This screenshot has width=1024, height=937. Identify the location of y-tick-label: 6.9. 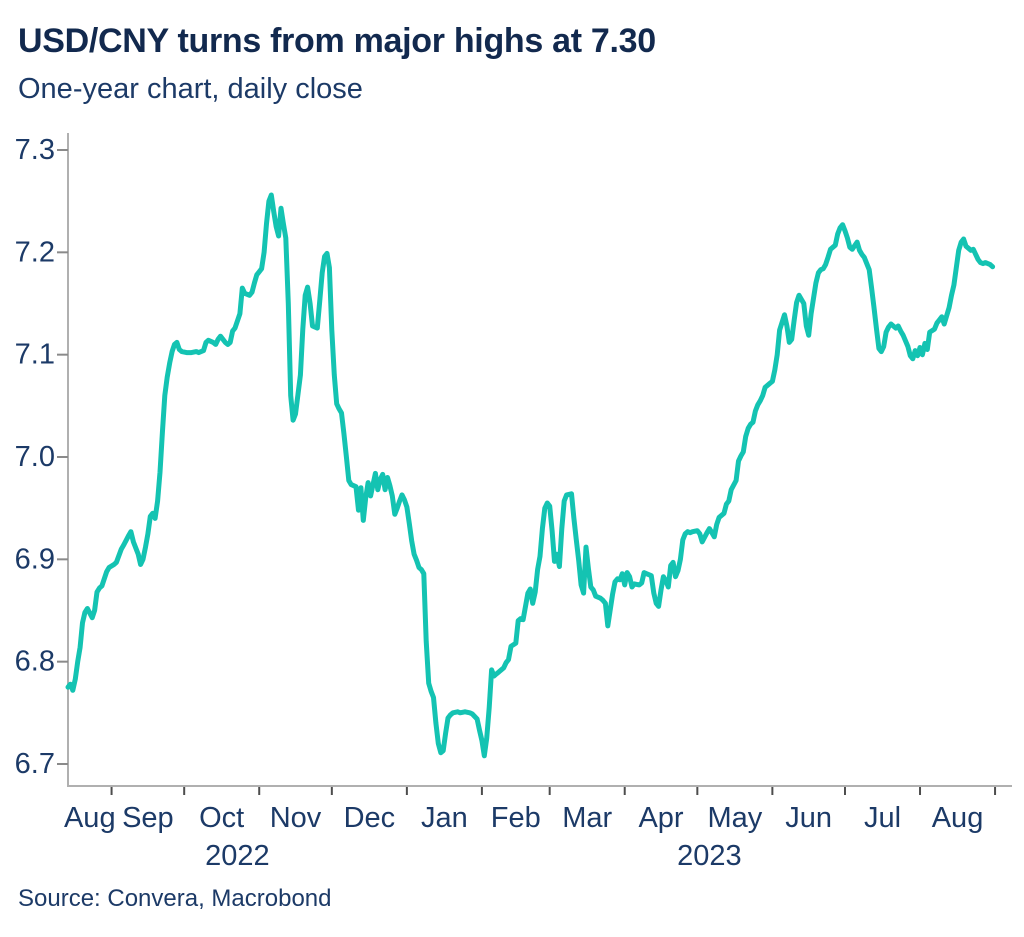
(35, 559).